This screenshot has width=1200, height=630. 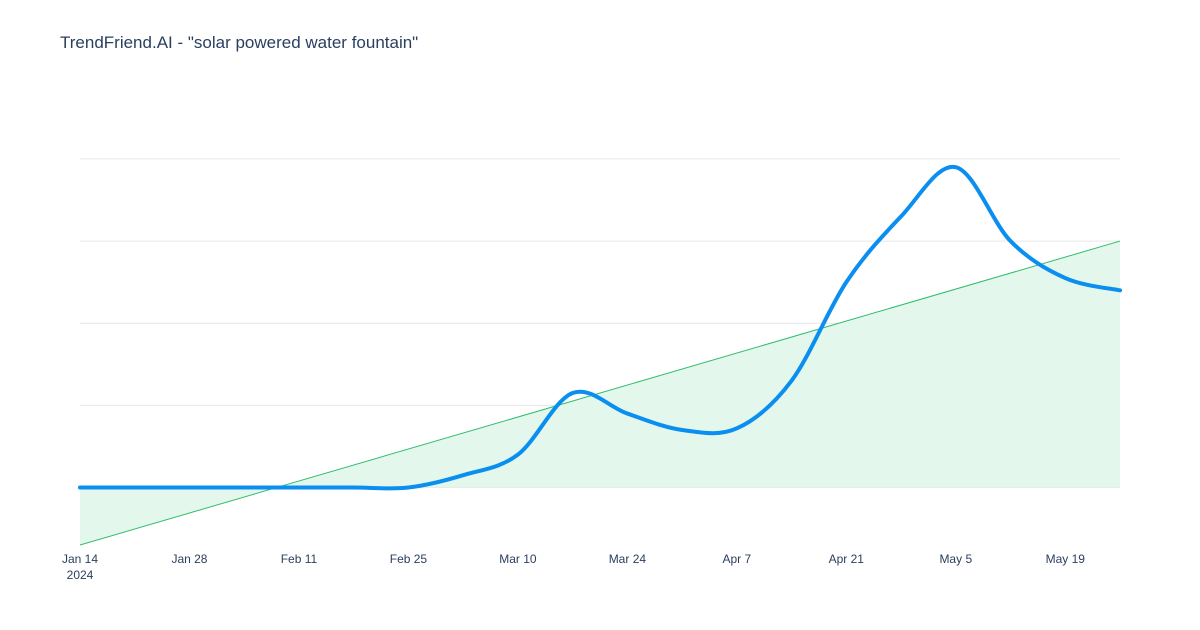 I want to click on x-tick-label: Feb 25, so click(x=409, y=559).